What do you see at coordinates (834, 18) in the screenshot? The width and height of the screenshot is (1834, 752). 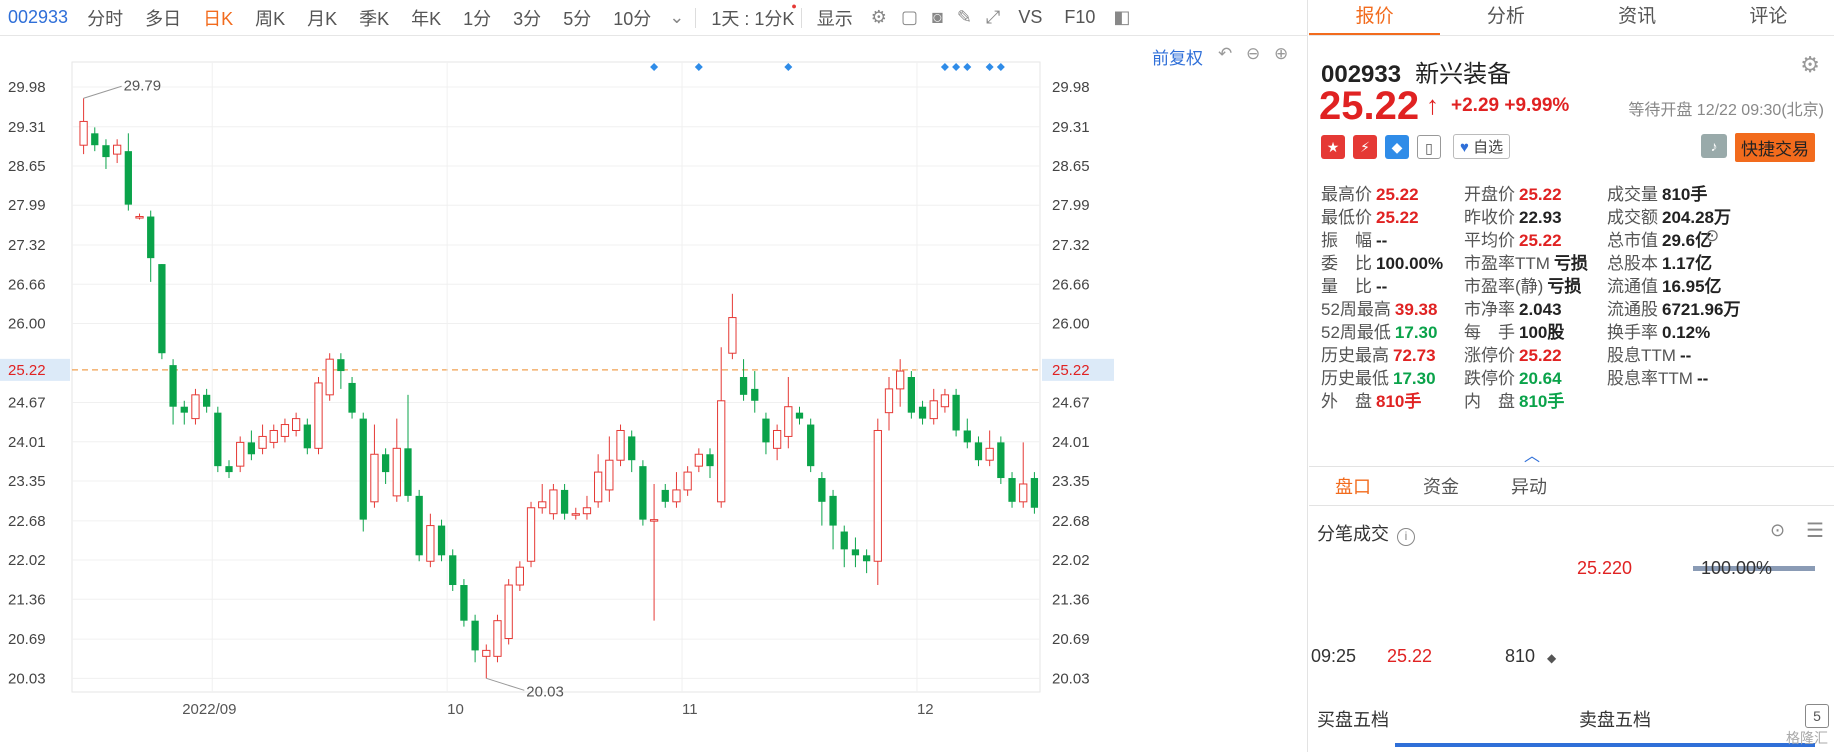 I see `display-menu: 显示` at bounding box center [834, 18].